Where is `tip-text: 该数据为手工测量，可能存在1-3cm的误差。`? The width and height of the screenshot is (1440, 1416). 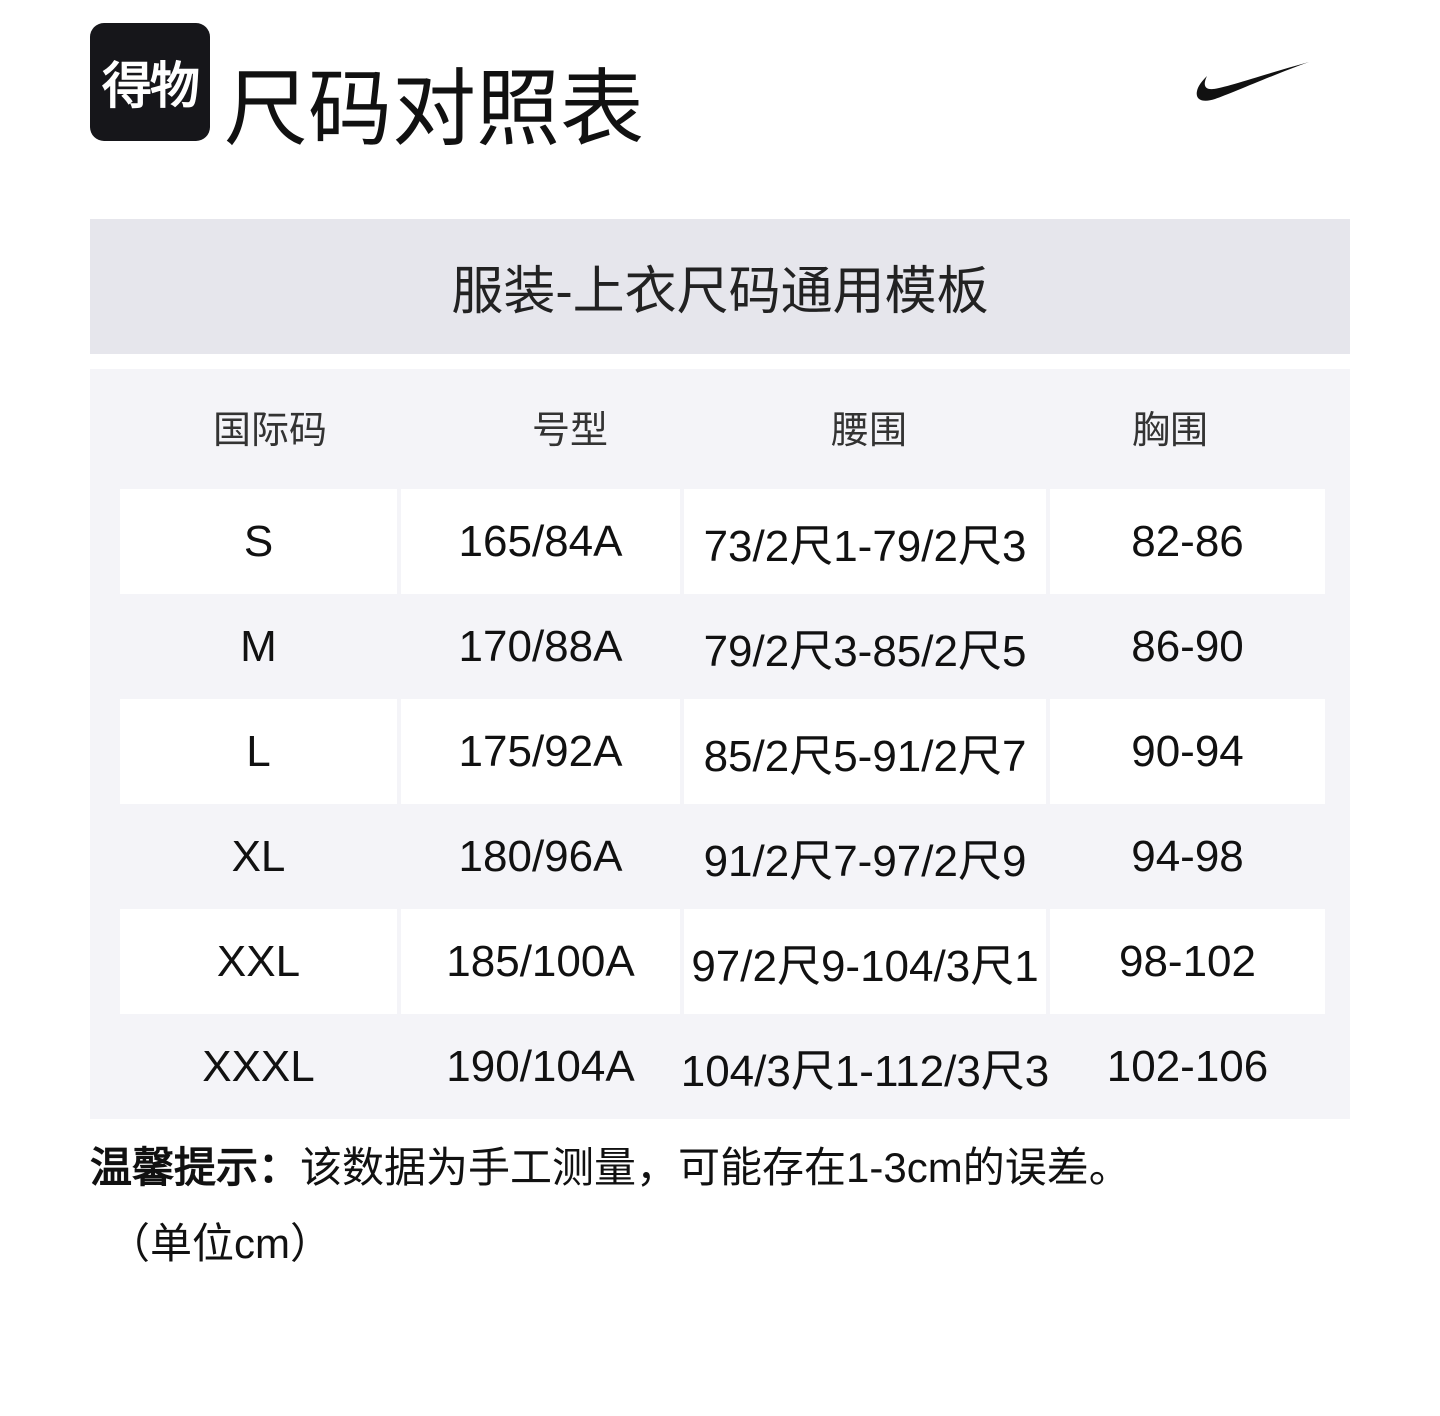
tip-text: 该数据为手工测量，可能存在1-3cm的误差。 is located at coordinates (715, 1167).